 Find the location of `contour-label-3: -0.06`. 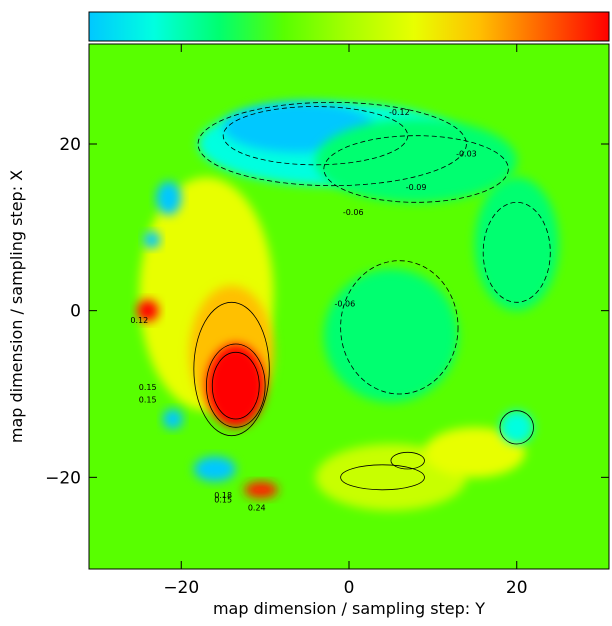

contour-label-3: -0.06 is located at coordinates (344, 304).